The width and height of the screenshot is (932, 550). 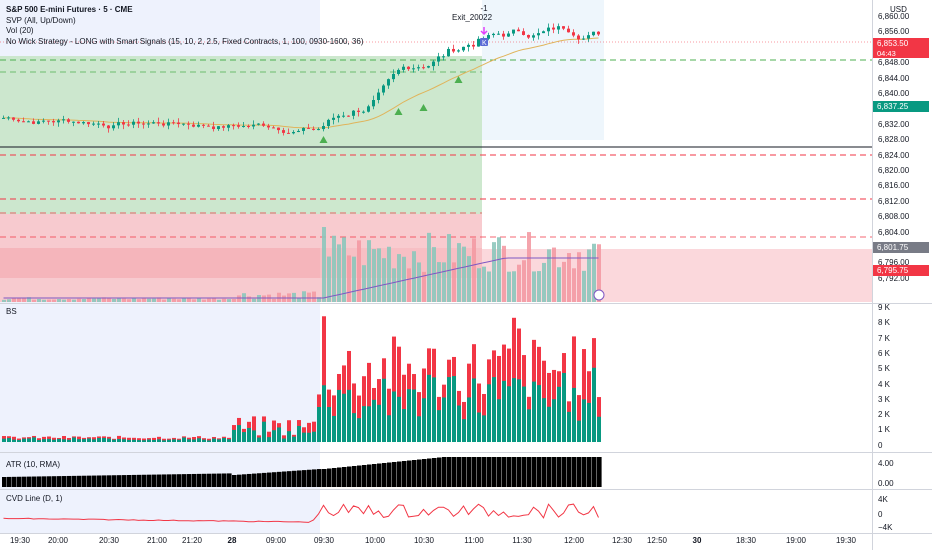 What do you see at coordinates (883, 499) in the screenshot?
I see `cvd-tick: 4K` at bounding box center [883, 499].